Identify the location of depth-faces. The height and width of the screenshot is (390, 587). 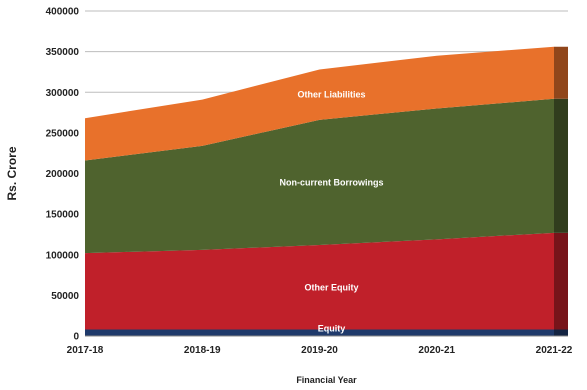
(561, 191).